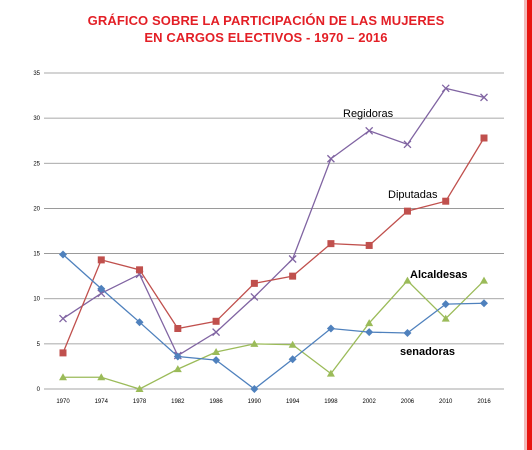 The image size is (532, 450). What do you see at coordinates (331, 402) in the screenshot?
I see `x-tick-label-1998: 1998` at bounding box center [331, 402].